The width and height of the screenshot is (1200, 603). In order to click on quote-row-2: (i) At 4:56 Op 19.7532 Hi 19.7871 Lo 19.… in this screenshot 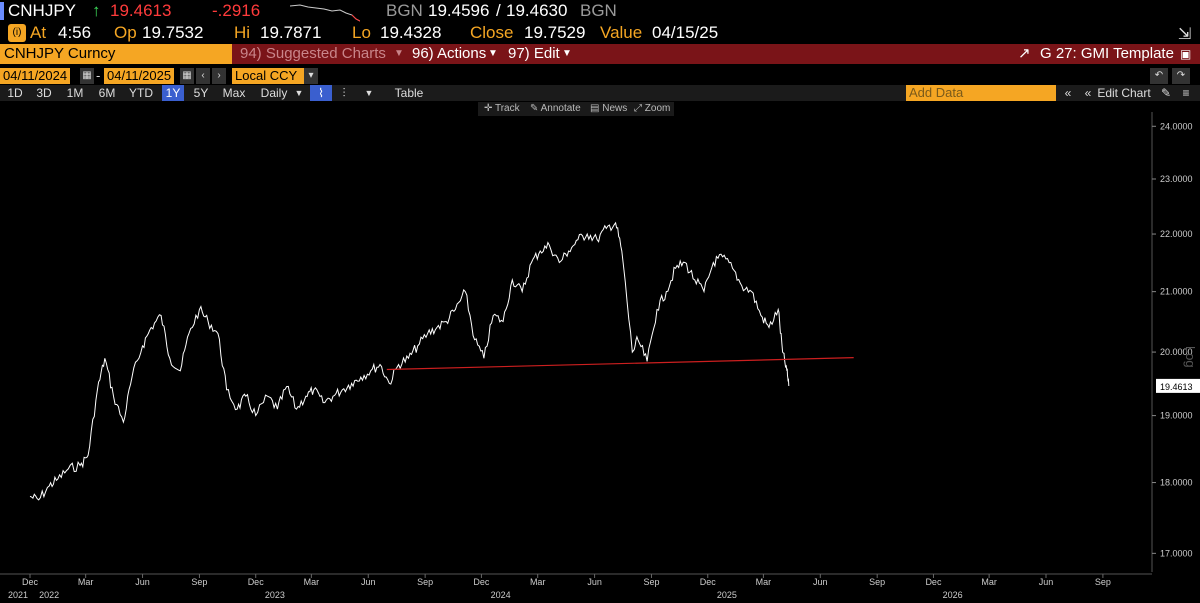, I will do `click(600, 33)`.